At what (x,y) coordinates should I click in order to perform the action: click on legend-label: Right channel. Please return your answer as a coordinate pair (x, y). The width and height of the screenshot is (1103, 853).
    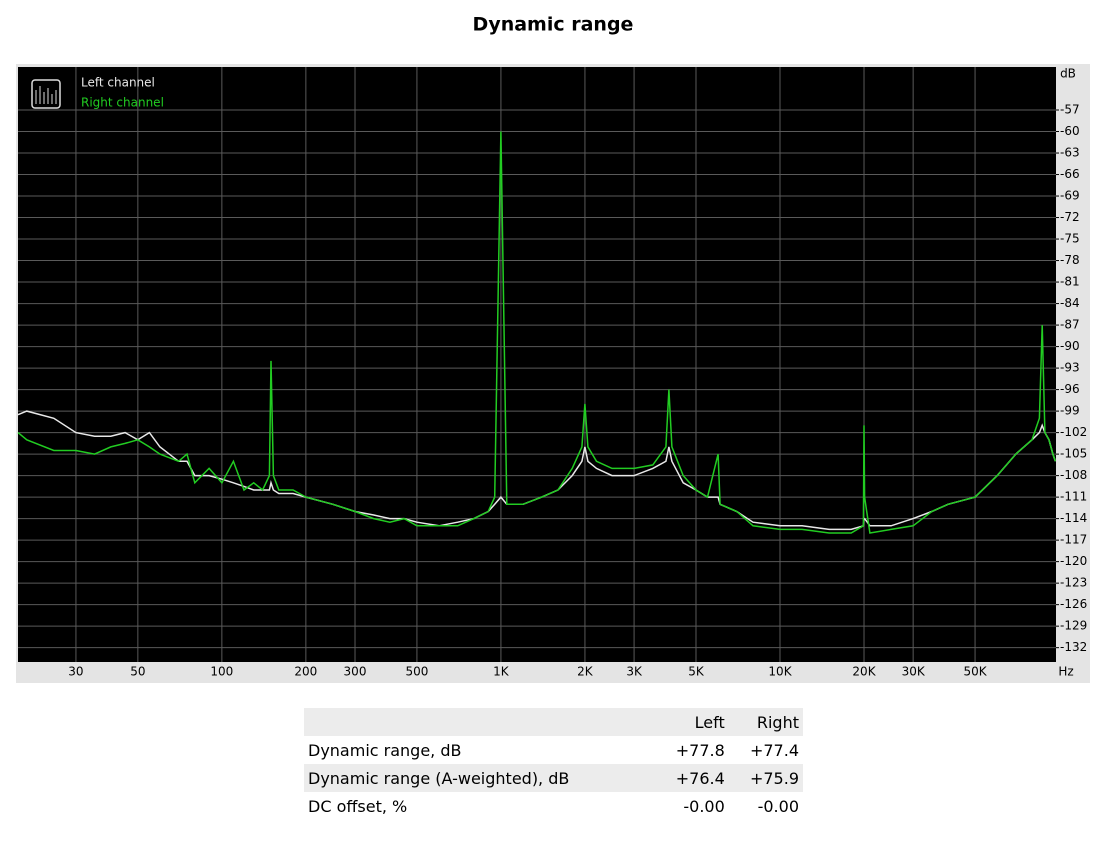
    Looking at the image, I should click on (122, 103).